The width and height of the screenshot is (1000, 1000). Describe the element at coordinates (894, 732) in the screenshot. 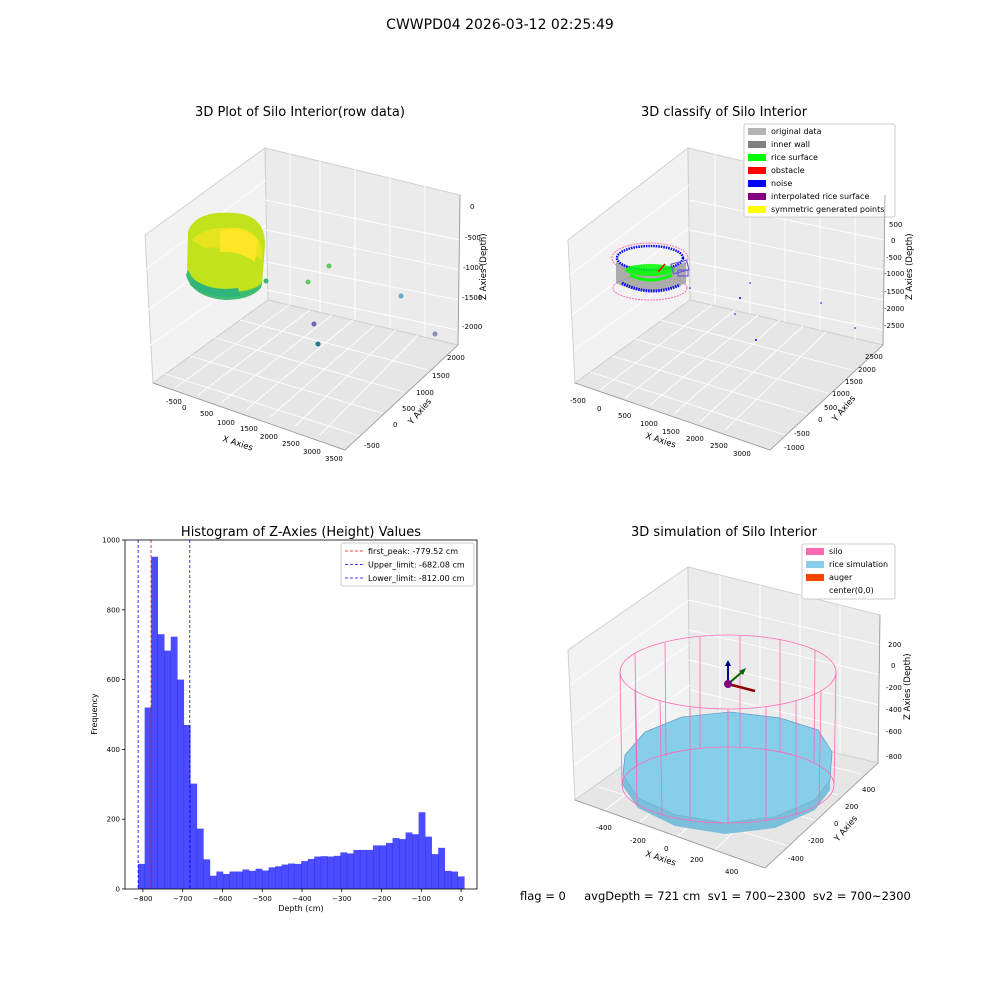

I see `sim-ztick: -600` at that location.